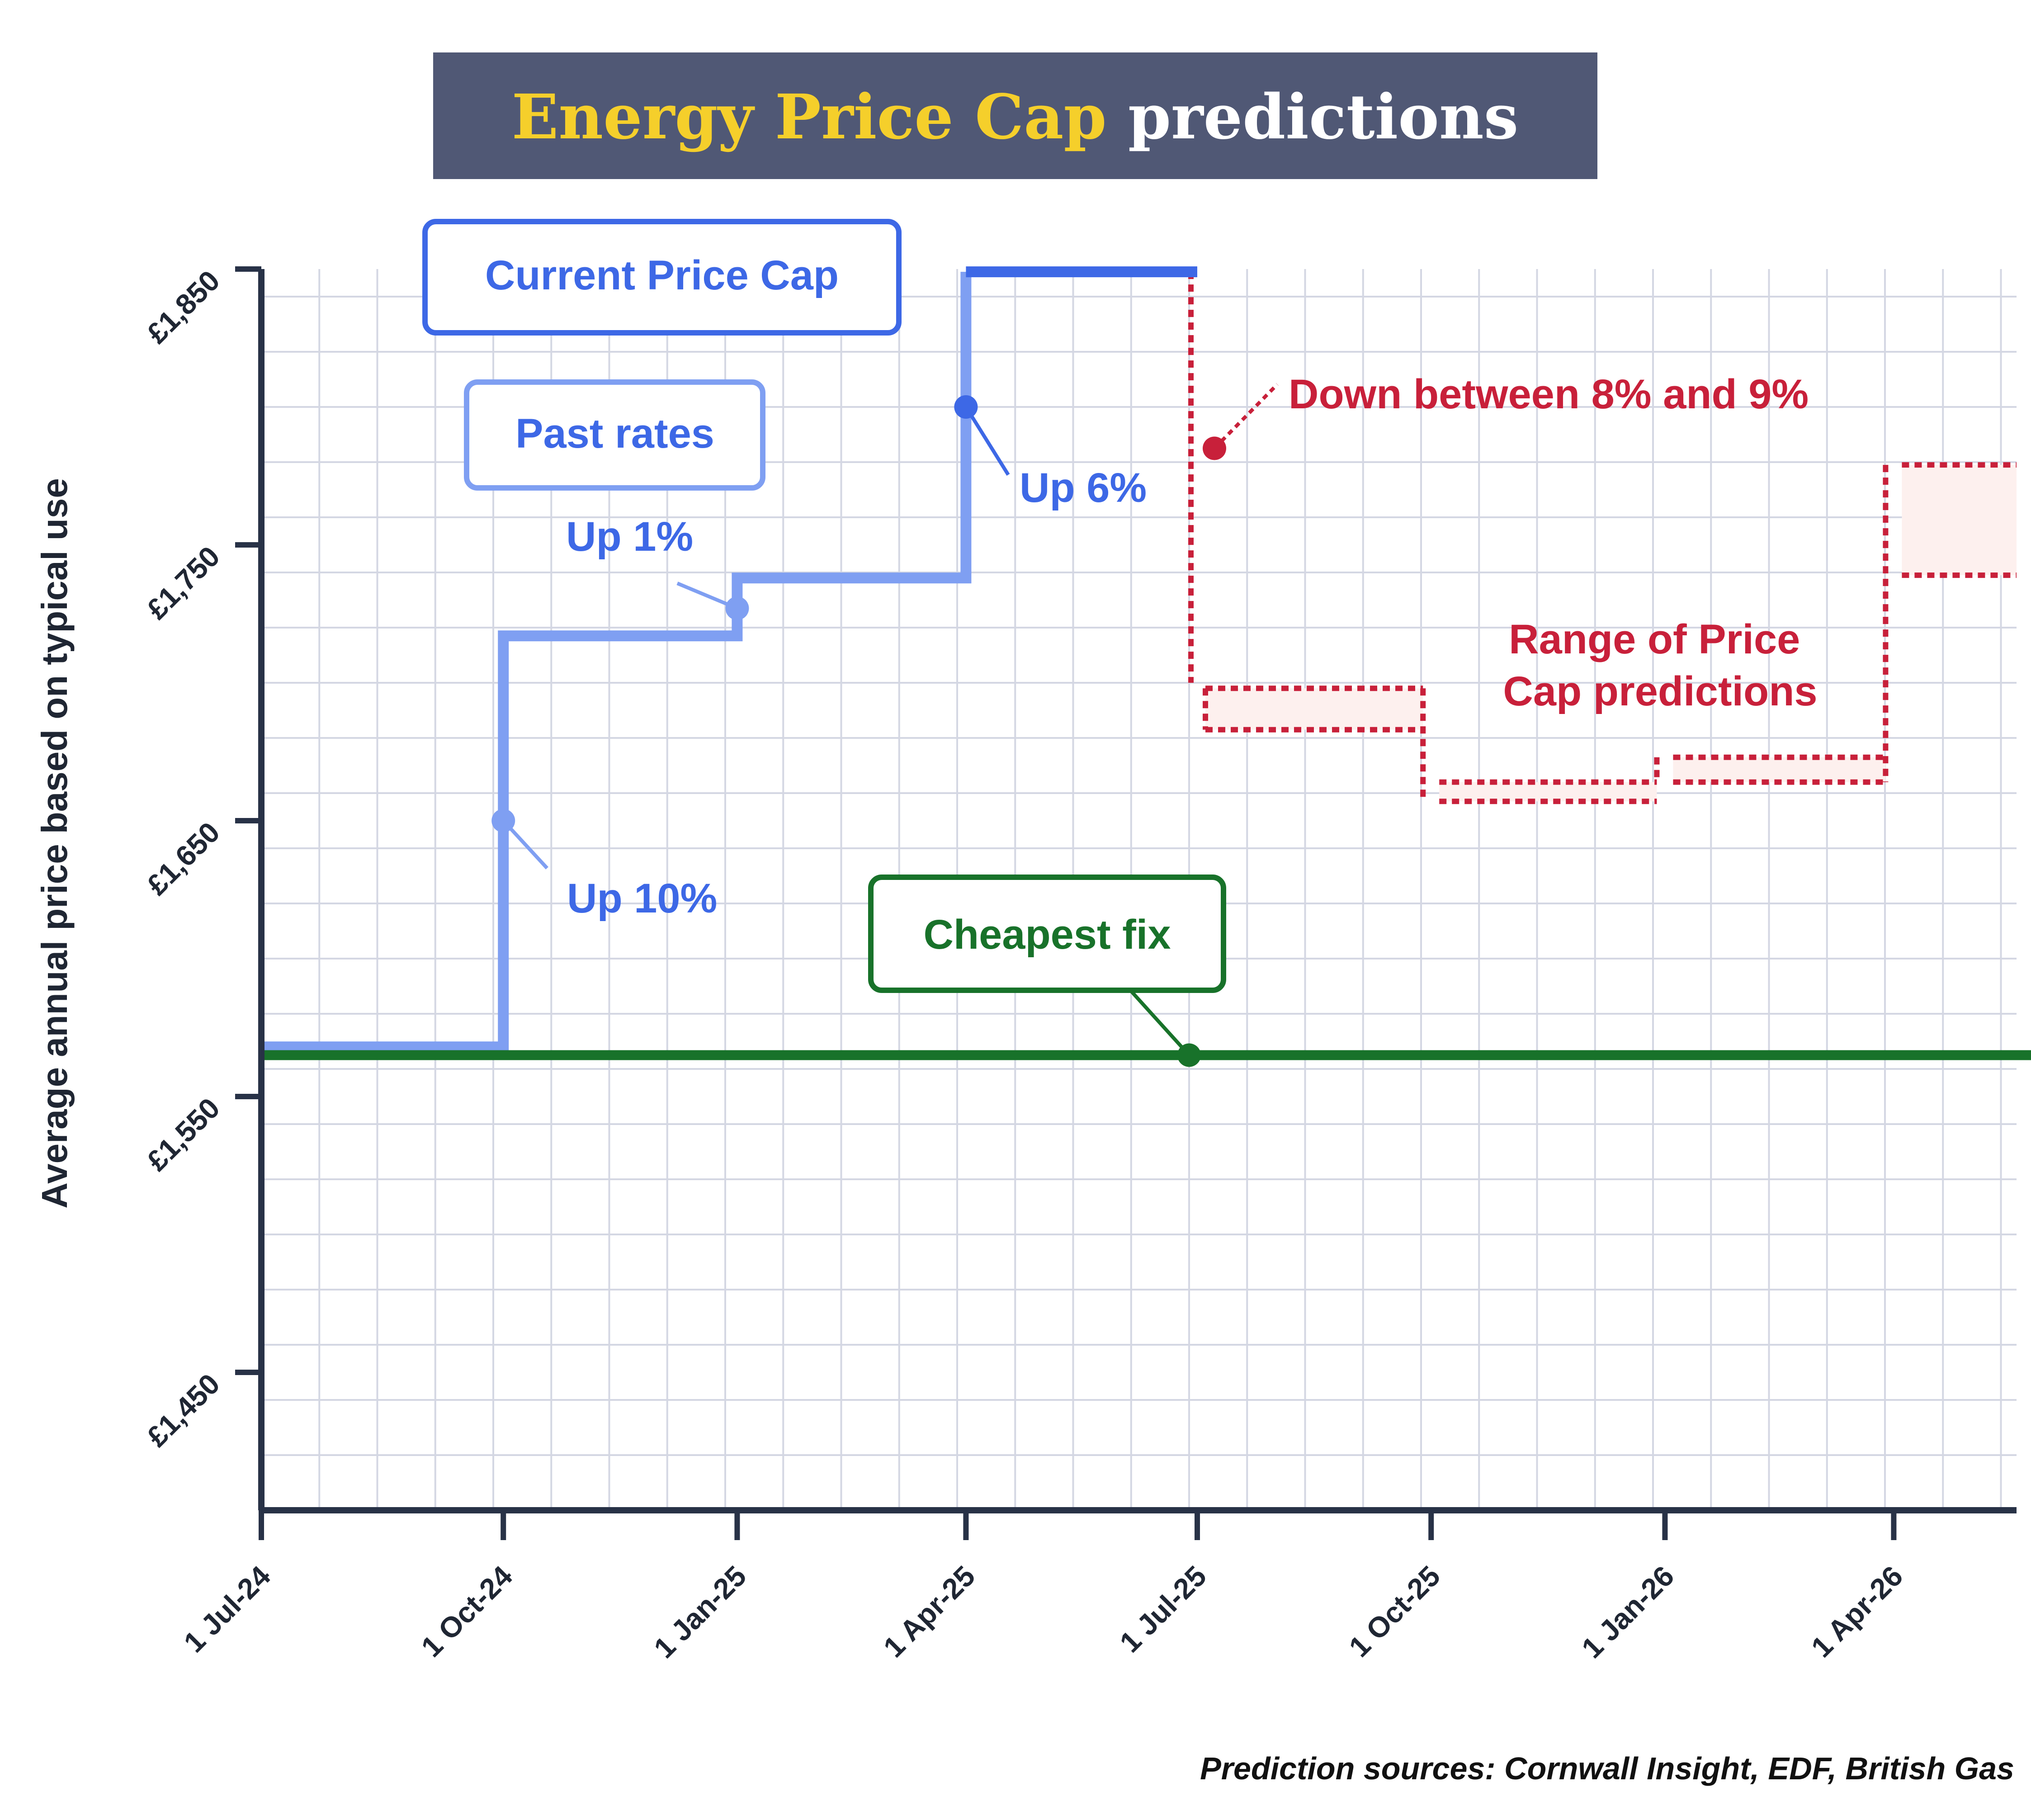 This screenshot has width=2031, height=1820. I want to click on cheapest-fix-leader, so click(1159, 1023).